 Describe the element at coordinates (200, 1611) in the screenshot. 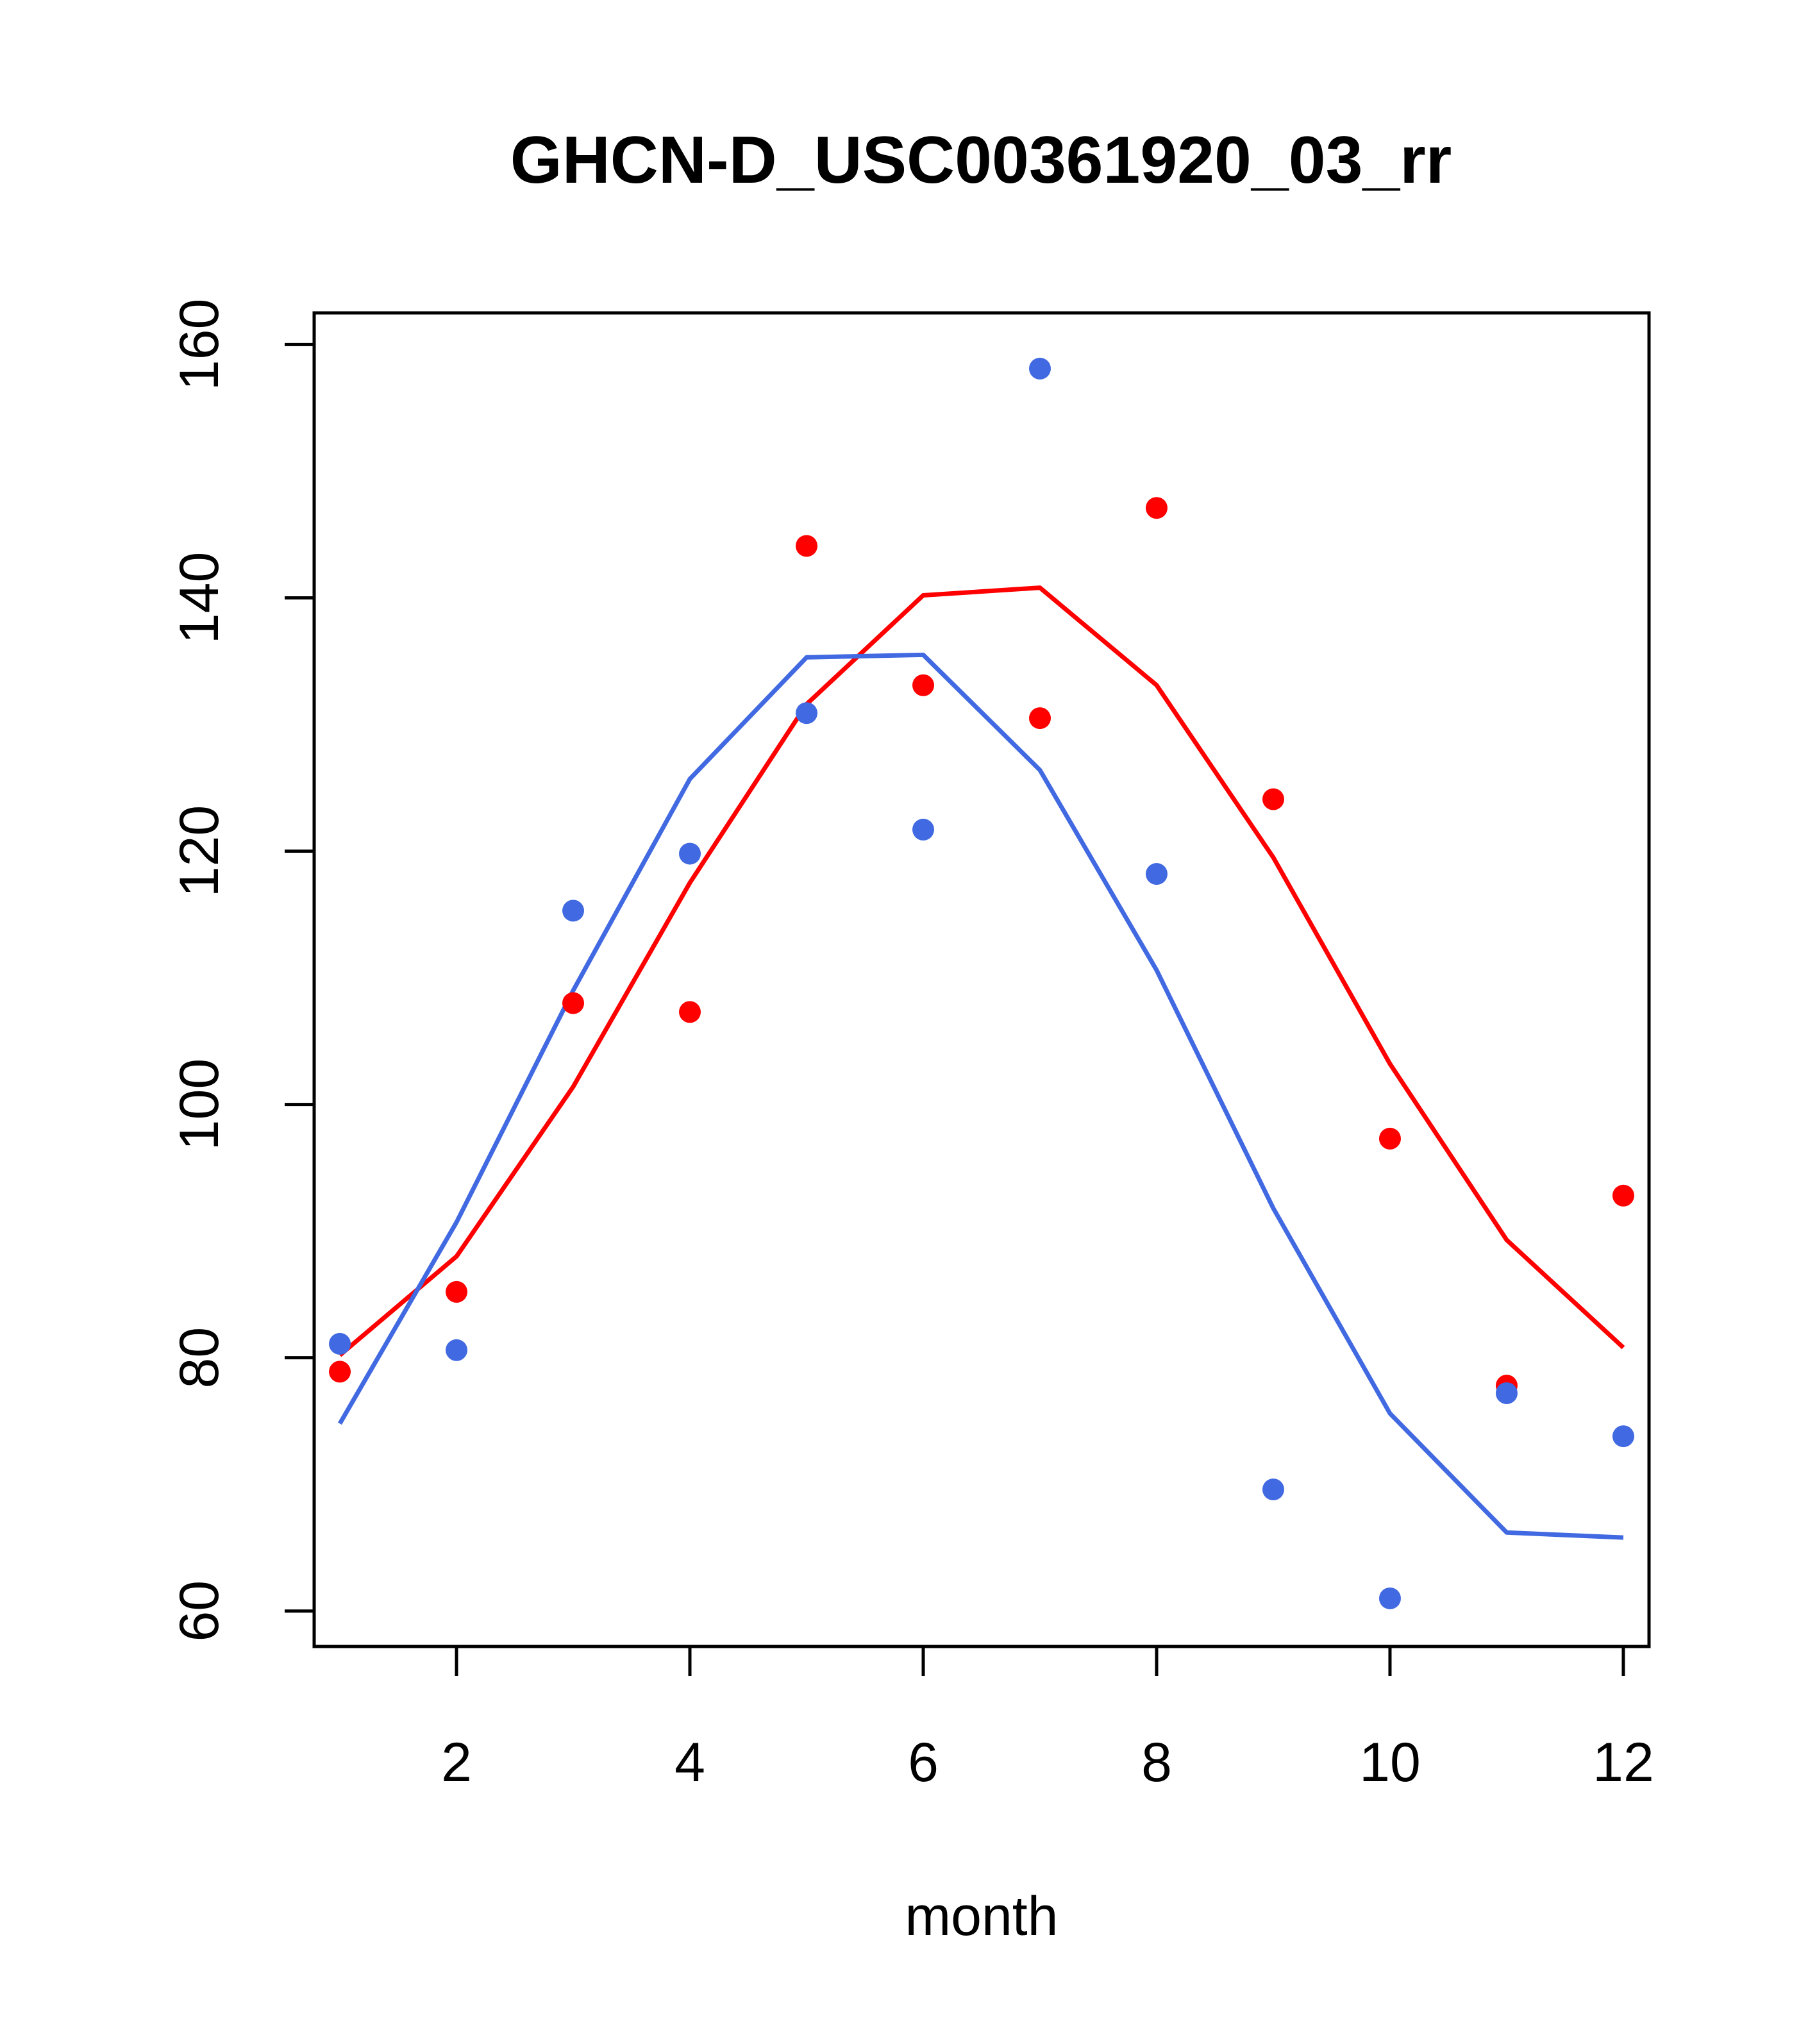

I see `y-tick-label: 60` at that location.